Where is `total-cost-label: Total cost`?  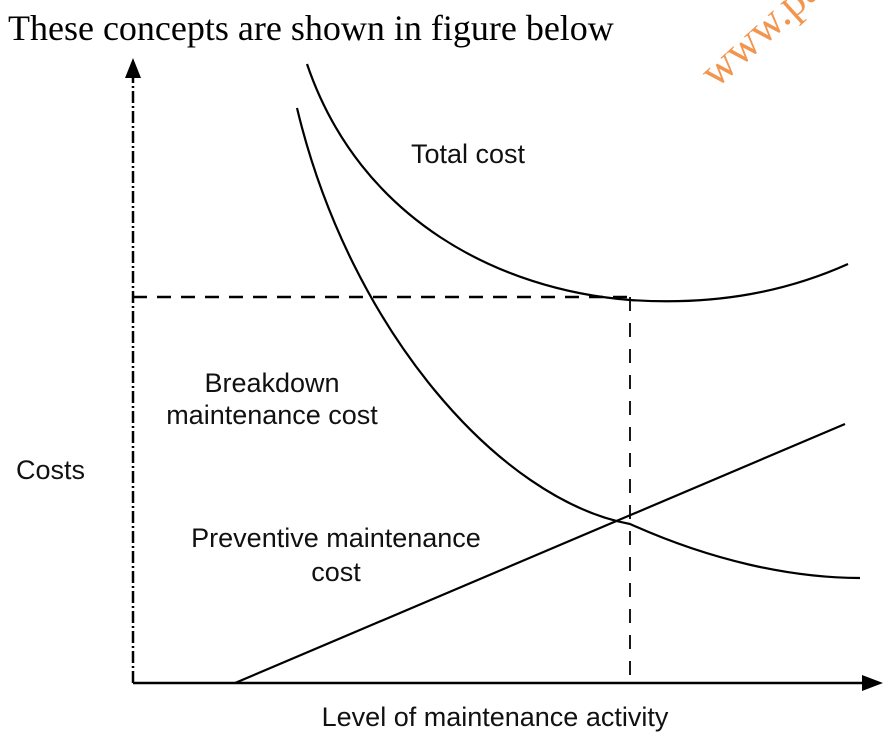 total-cost-label: Total cost is located at coordinates (468, 154).